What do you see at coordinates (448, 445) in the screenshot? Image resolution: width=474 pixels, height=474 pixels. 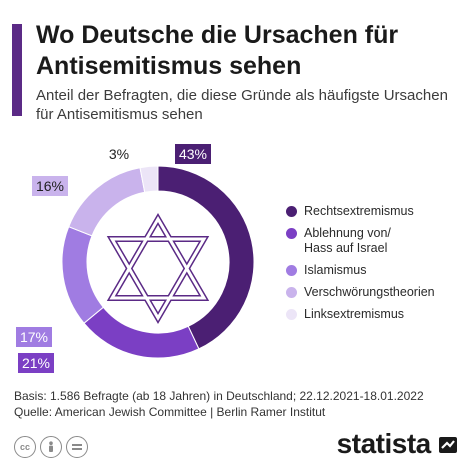 I see `statista-logo-mark` at bounding box center [448, 445].